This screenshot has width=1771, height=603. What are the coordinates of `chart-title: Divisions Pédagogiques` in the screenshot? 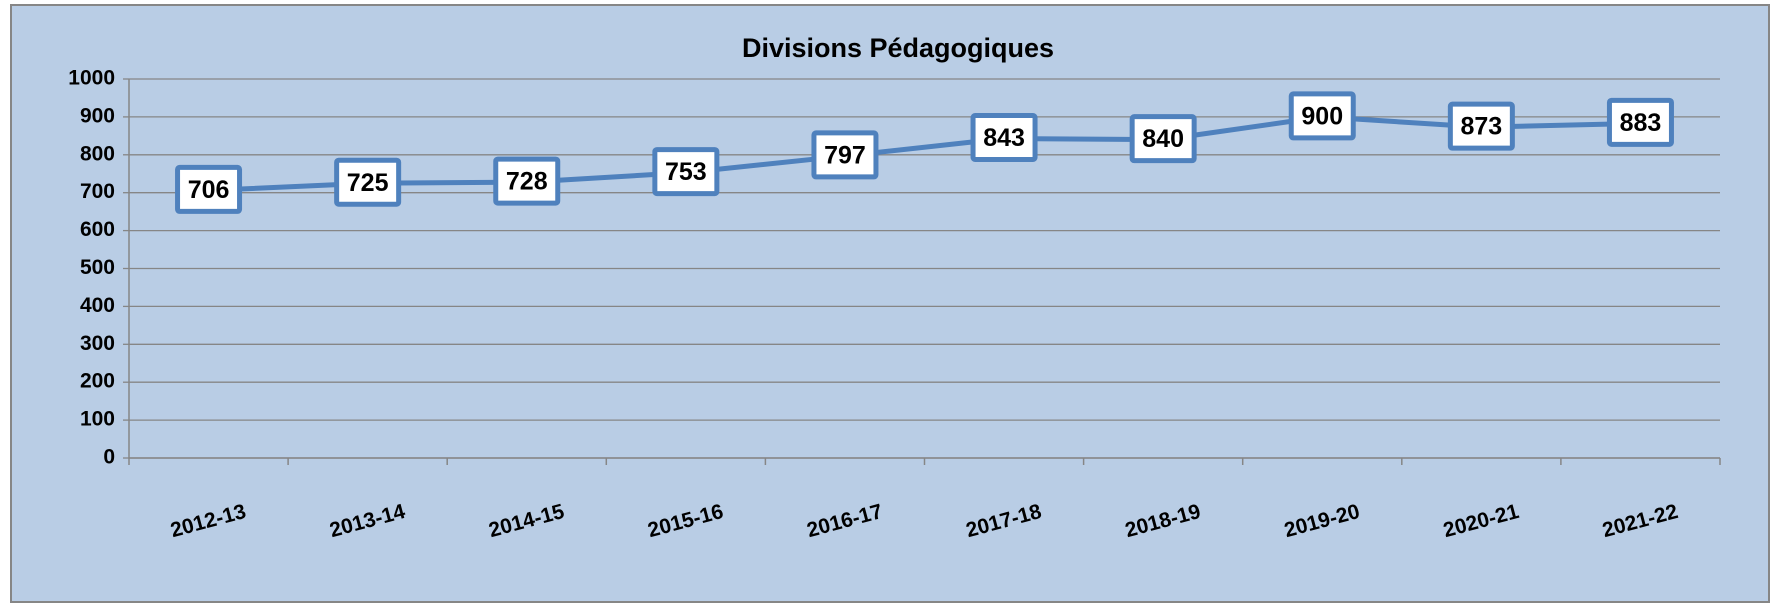 It's located at (898, 48).